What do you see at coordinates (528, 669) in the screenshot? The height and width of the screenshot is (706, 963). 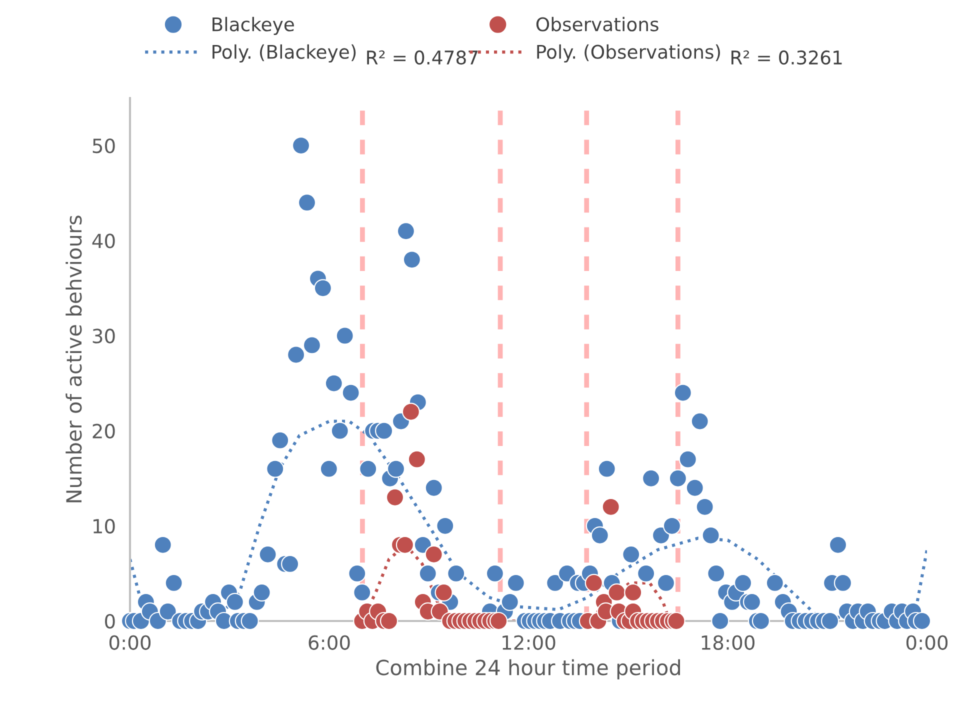 I see `x-axis-title: Combine 24 hour time period` at bounding box center [528, 669].